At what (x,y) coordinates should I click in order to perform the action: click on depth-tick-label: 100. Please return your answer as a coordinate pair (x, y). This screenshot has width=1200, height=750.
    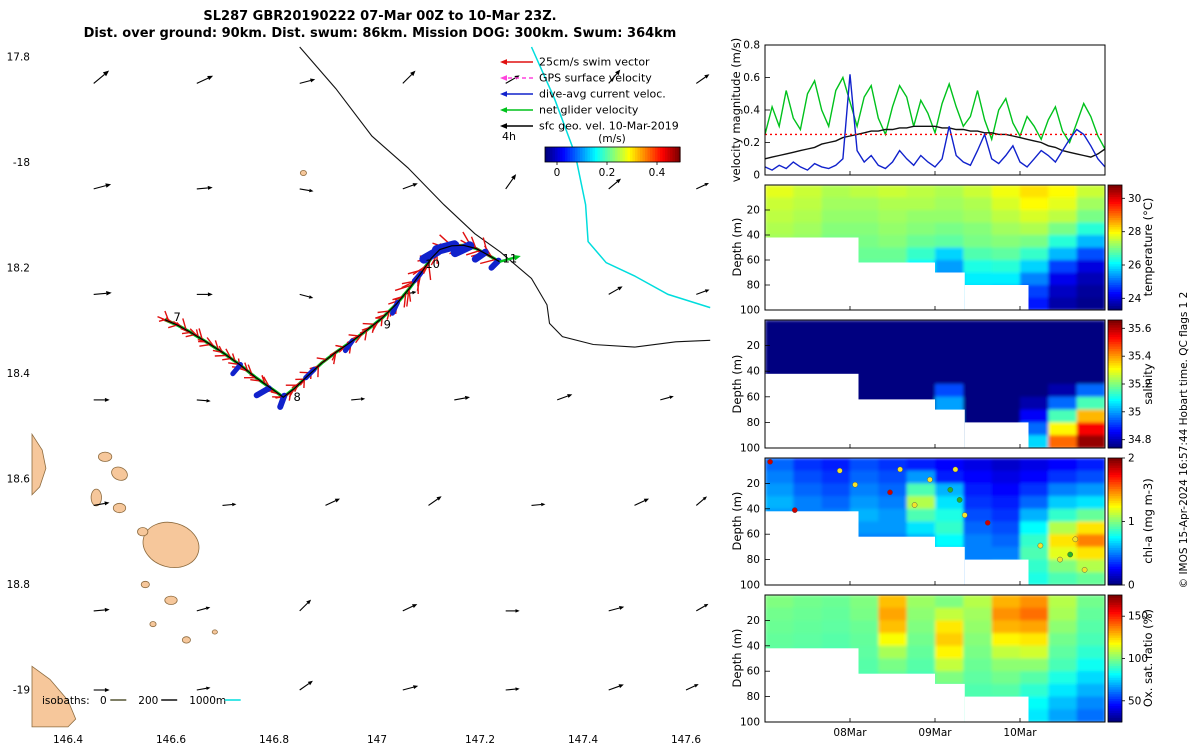
    Looking at the image, I should click on (750, 449).